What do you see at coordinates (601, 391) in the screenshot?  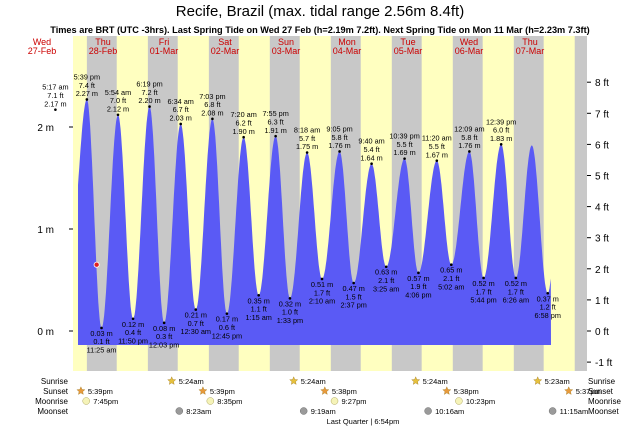 I see `row-label-right: Sunset` at bounding box center [601, 391].